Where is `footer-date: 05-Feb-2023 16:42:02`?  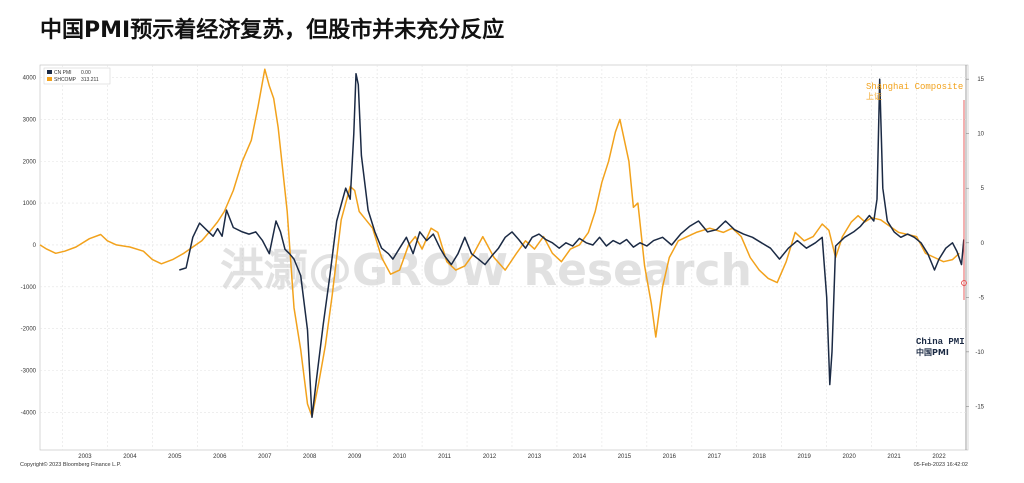 footer-date: 05-Feb-2023 16:42:02 is located at coordinates (941, 465).